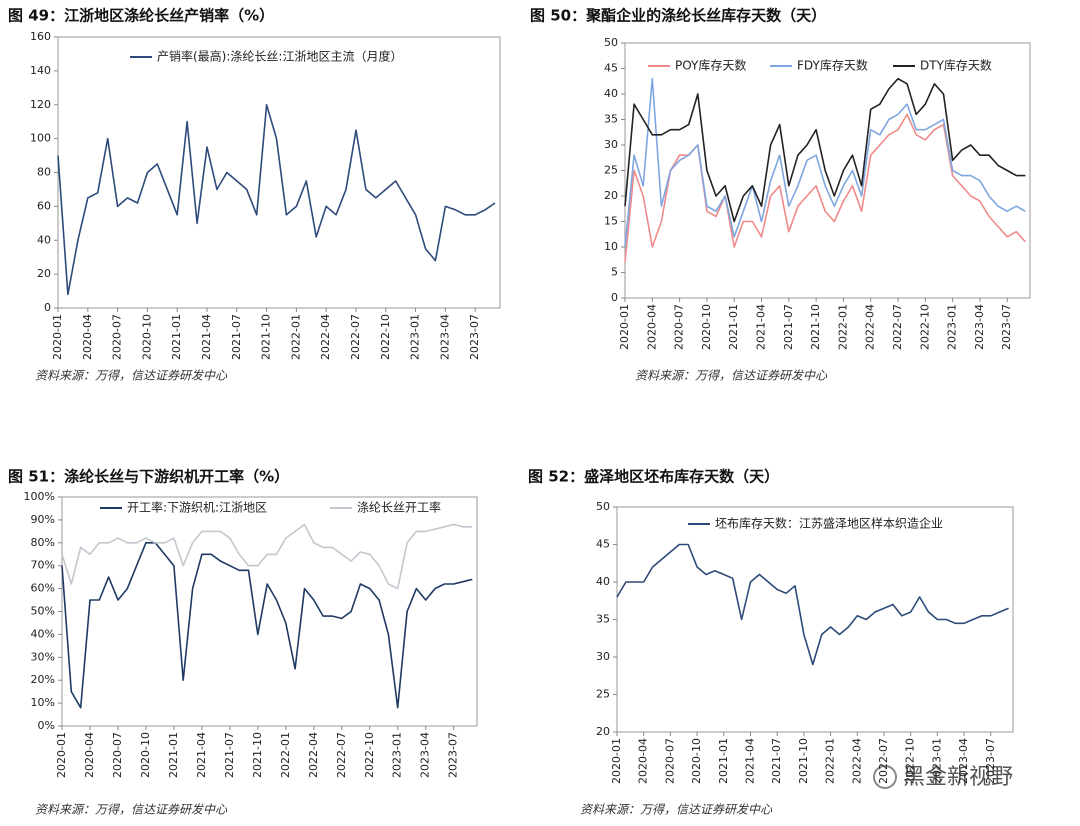 The height and width of the screenshot is (826, 1080). I want to click on y-tick-label: 80%, so click(43, 542).